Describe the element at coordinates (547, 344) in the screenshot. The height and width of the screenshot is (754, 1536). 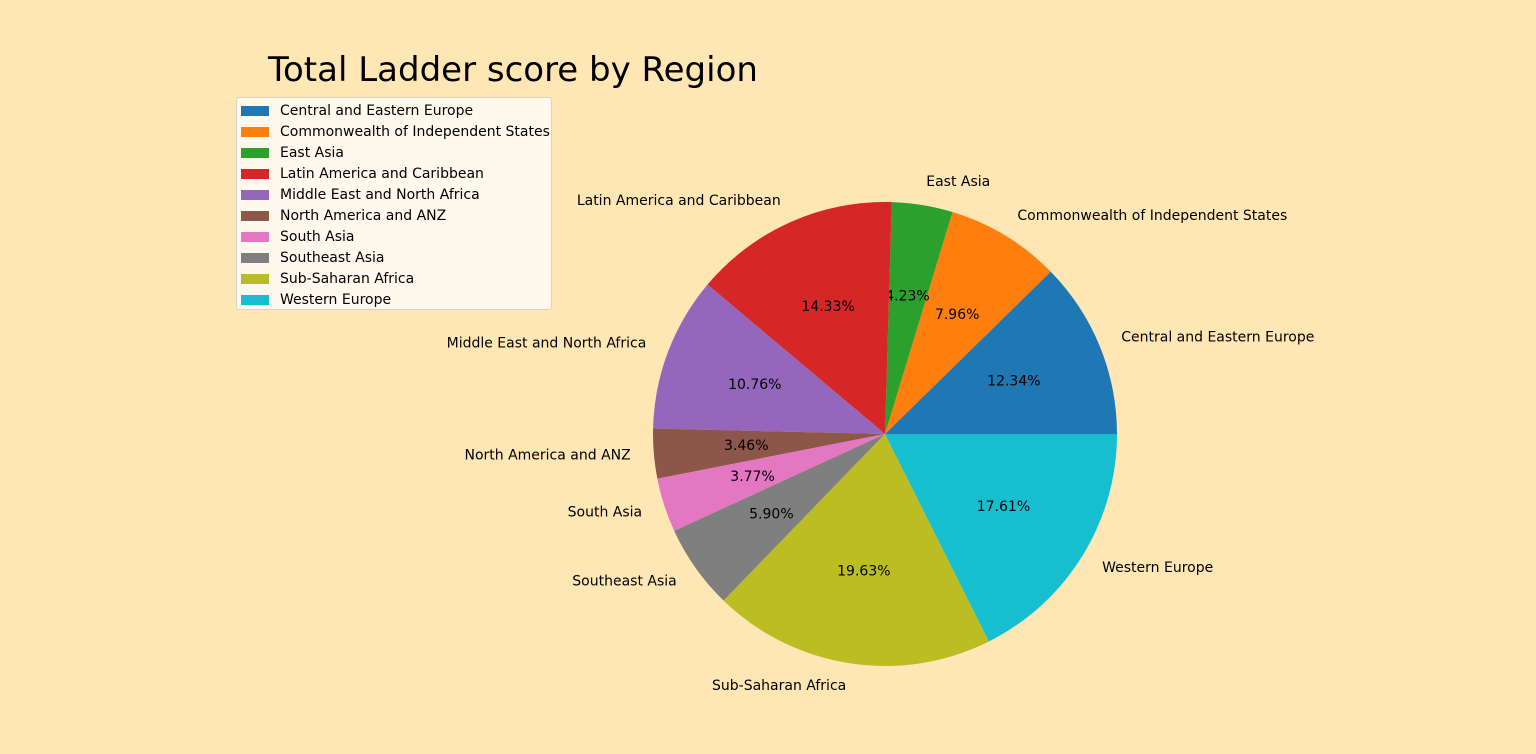
I see `pie-category-label-middle-east-and-north-africa: Middle East and North Africa` at that location.